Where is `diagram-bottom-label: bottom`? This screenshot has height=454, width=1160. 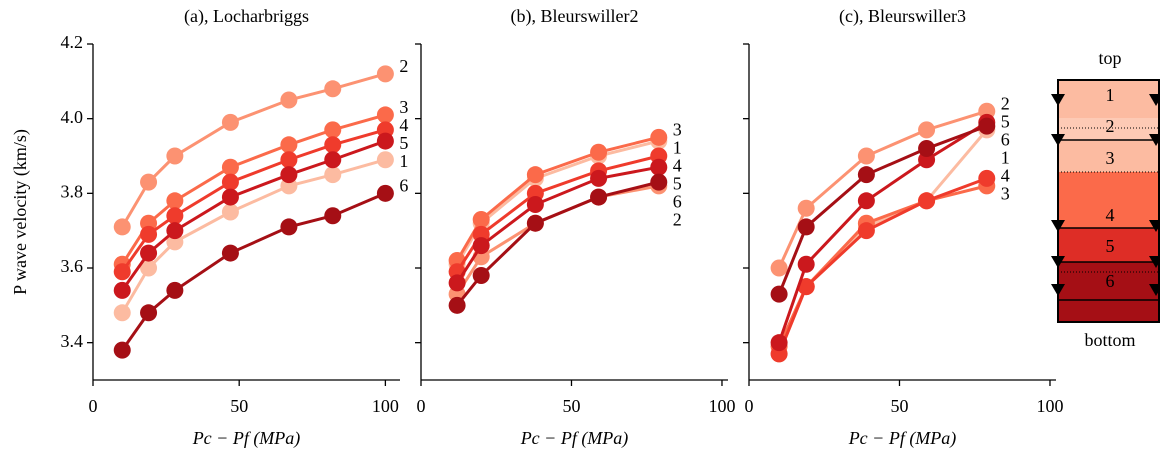 diagram-bottom-label: bottom is located at coordinates (1109, 340).